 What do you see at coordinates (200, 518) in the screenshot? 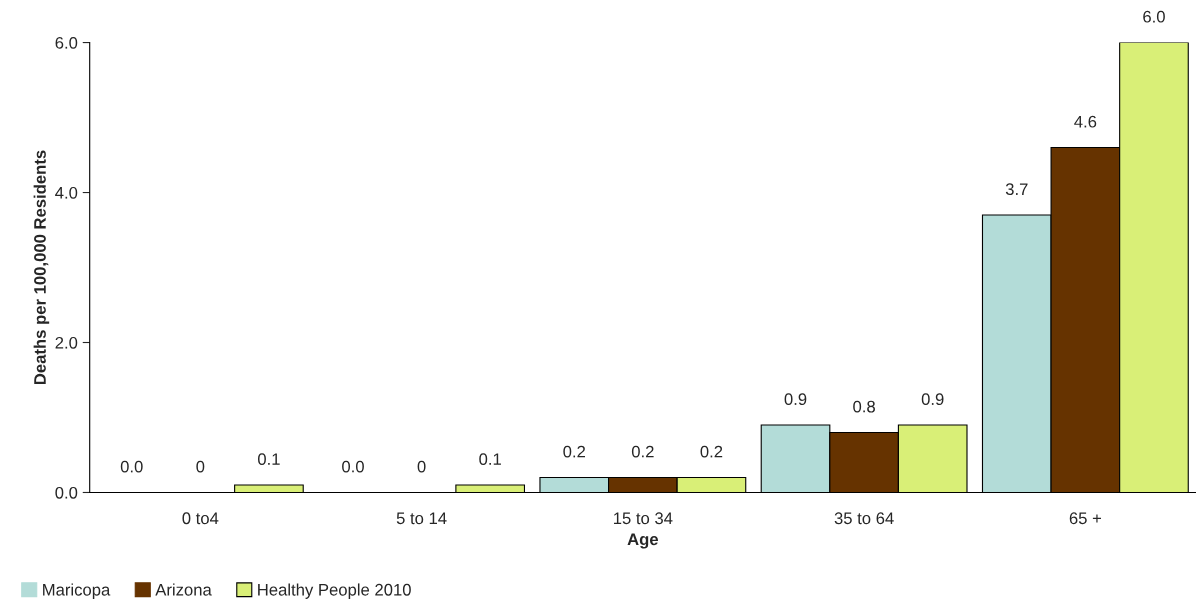
I see `x-tick-label: 0 to4` at bounding box center [200, 518].